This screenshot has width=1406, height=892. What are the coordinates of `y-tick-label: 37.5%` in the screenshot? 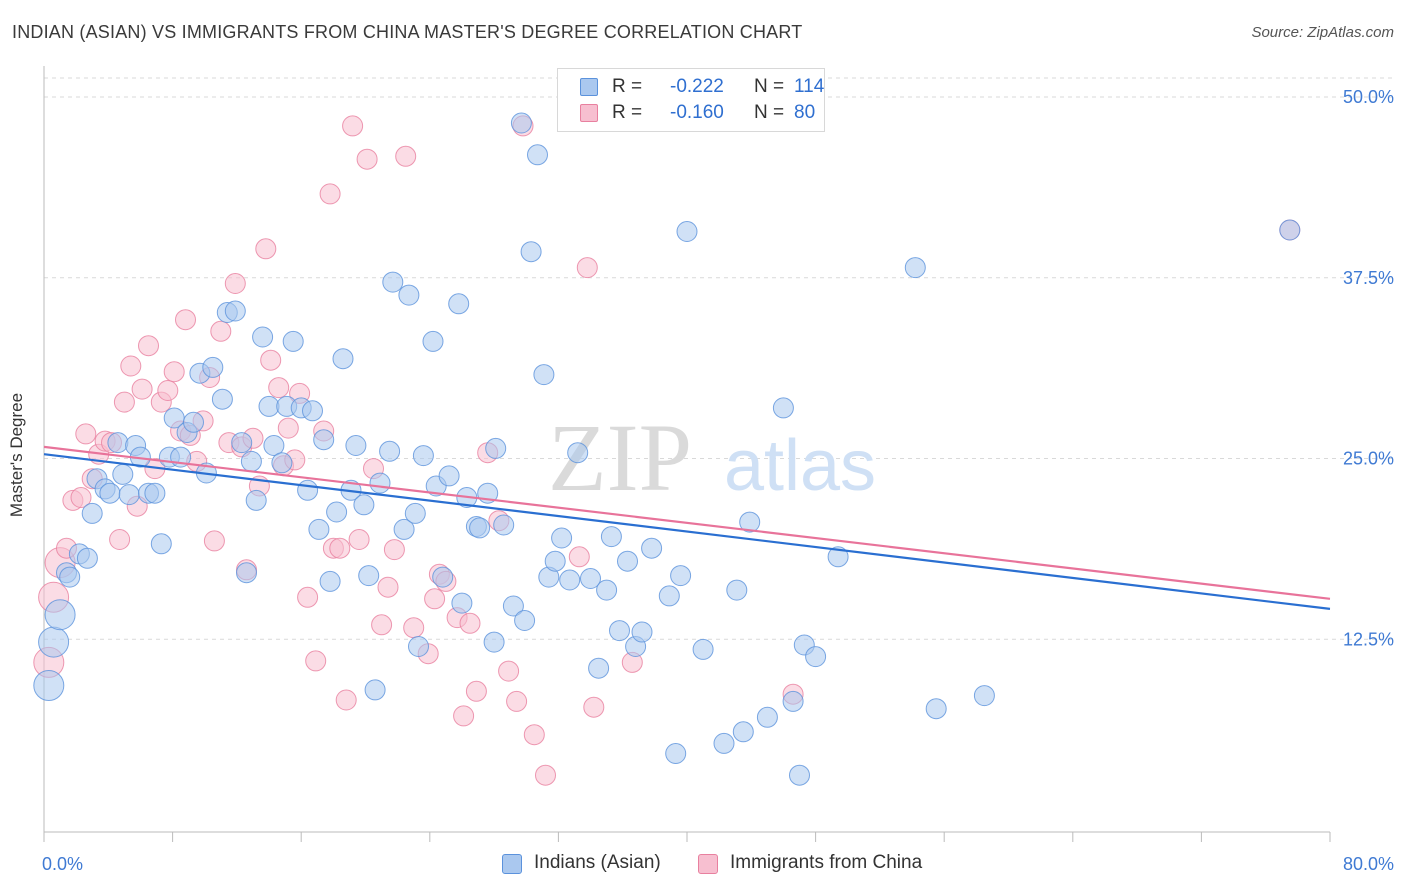 It's located at (1368, 278).